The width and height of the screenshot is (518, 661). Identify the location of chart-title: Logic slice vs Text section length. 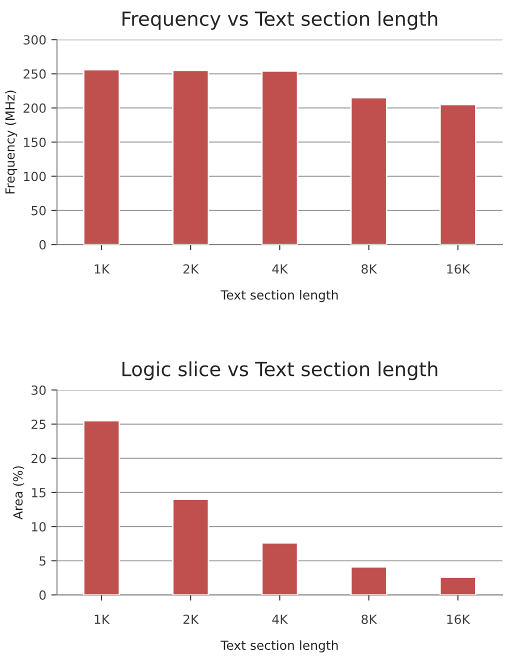
(280, 370).